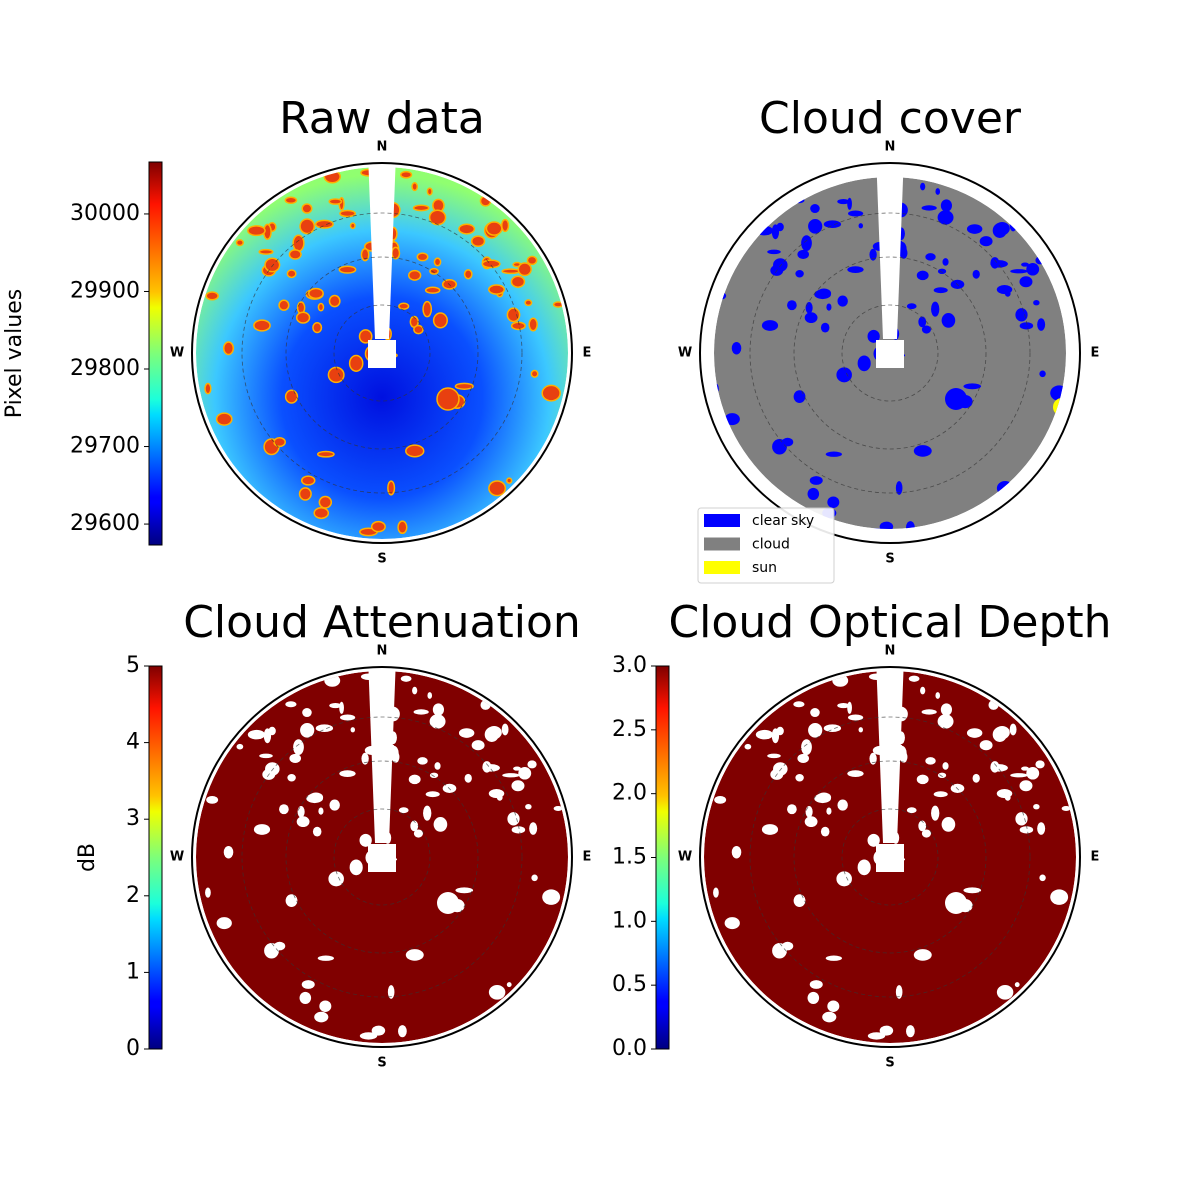  I want to click on range-ring, so click(382, 353).